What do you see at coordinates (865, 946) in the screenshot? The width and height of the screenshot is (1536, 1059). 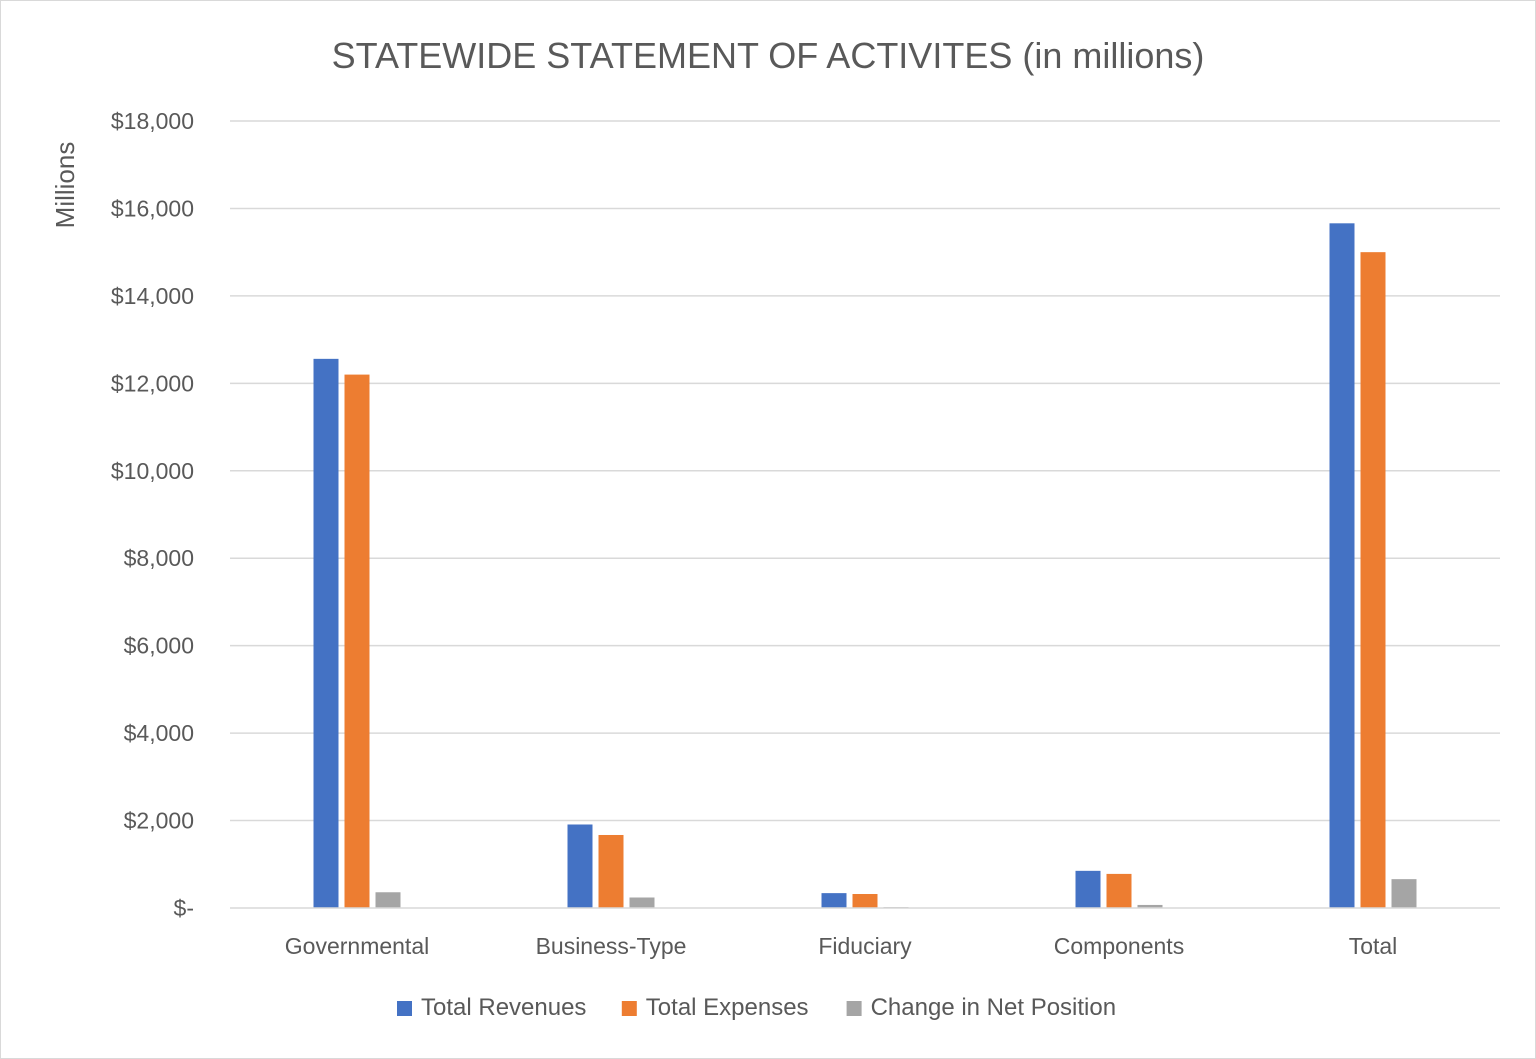 I see `x-category-label: Fiduciary` at bounding box center [865, 946].